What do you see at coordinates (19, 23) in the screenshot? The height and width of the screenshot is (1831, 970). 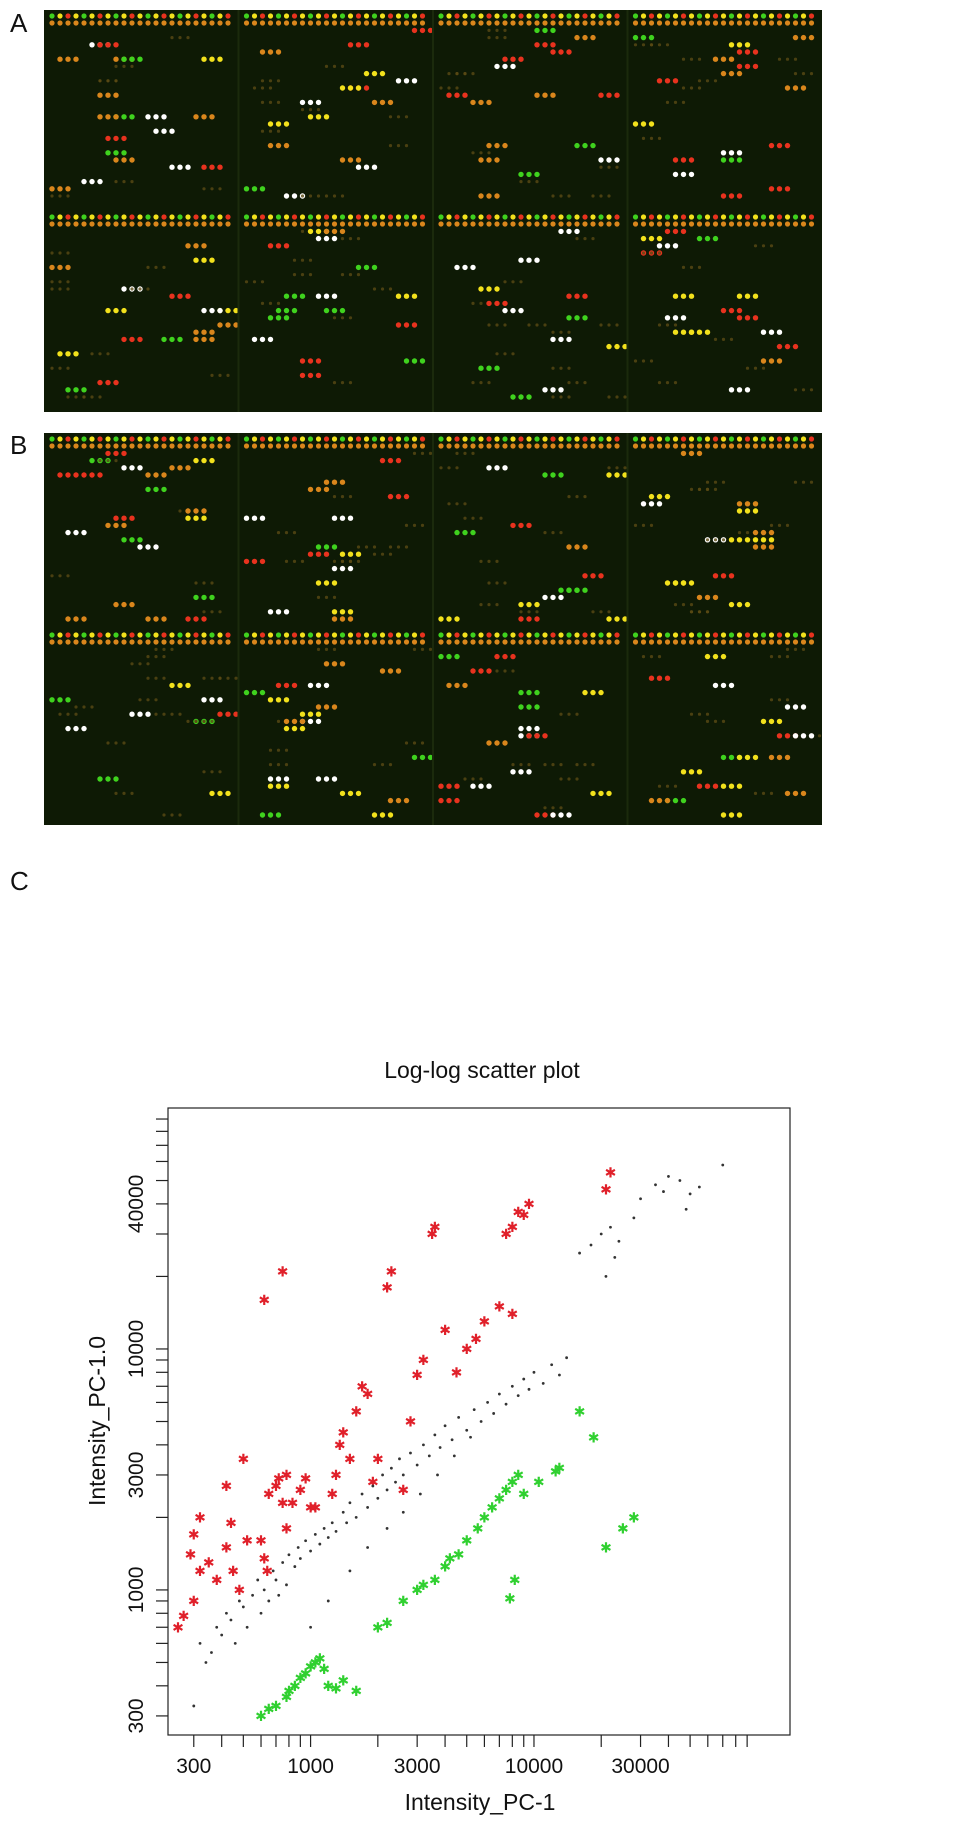 I see `panel-label-a: A` at bounding box center [19, 23].